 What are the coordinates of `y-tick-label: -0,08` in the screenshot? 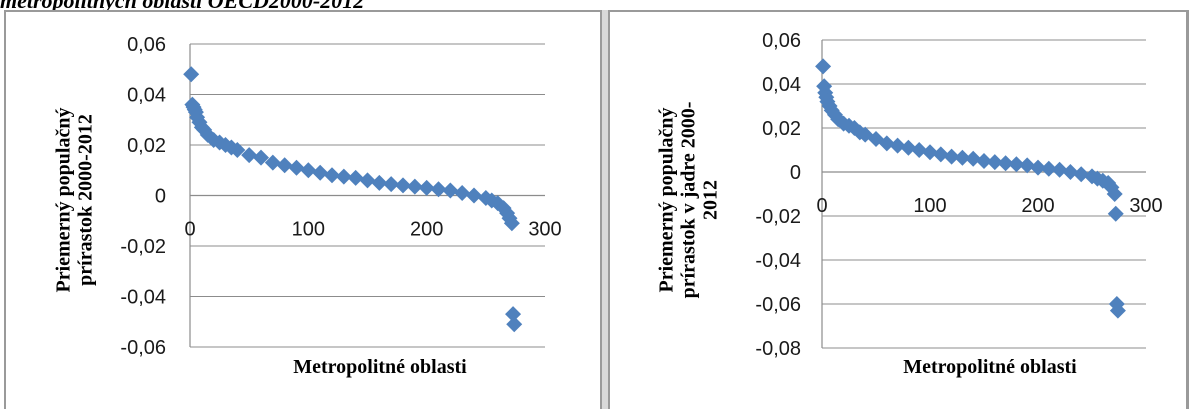 It's located at (778, 349).